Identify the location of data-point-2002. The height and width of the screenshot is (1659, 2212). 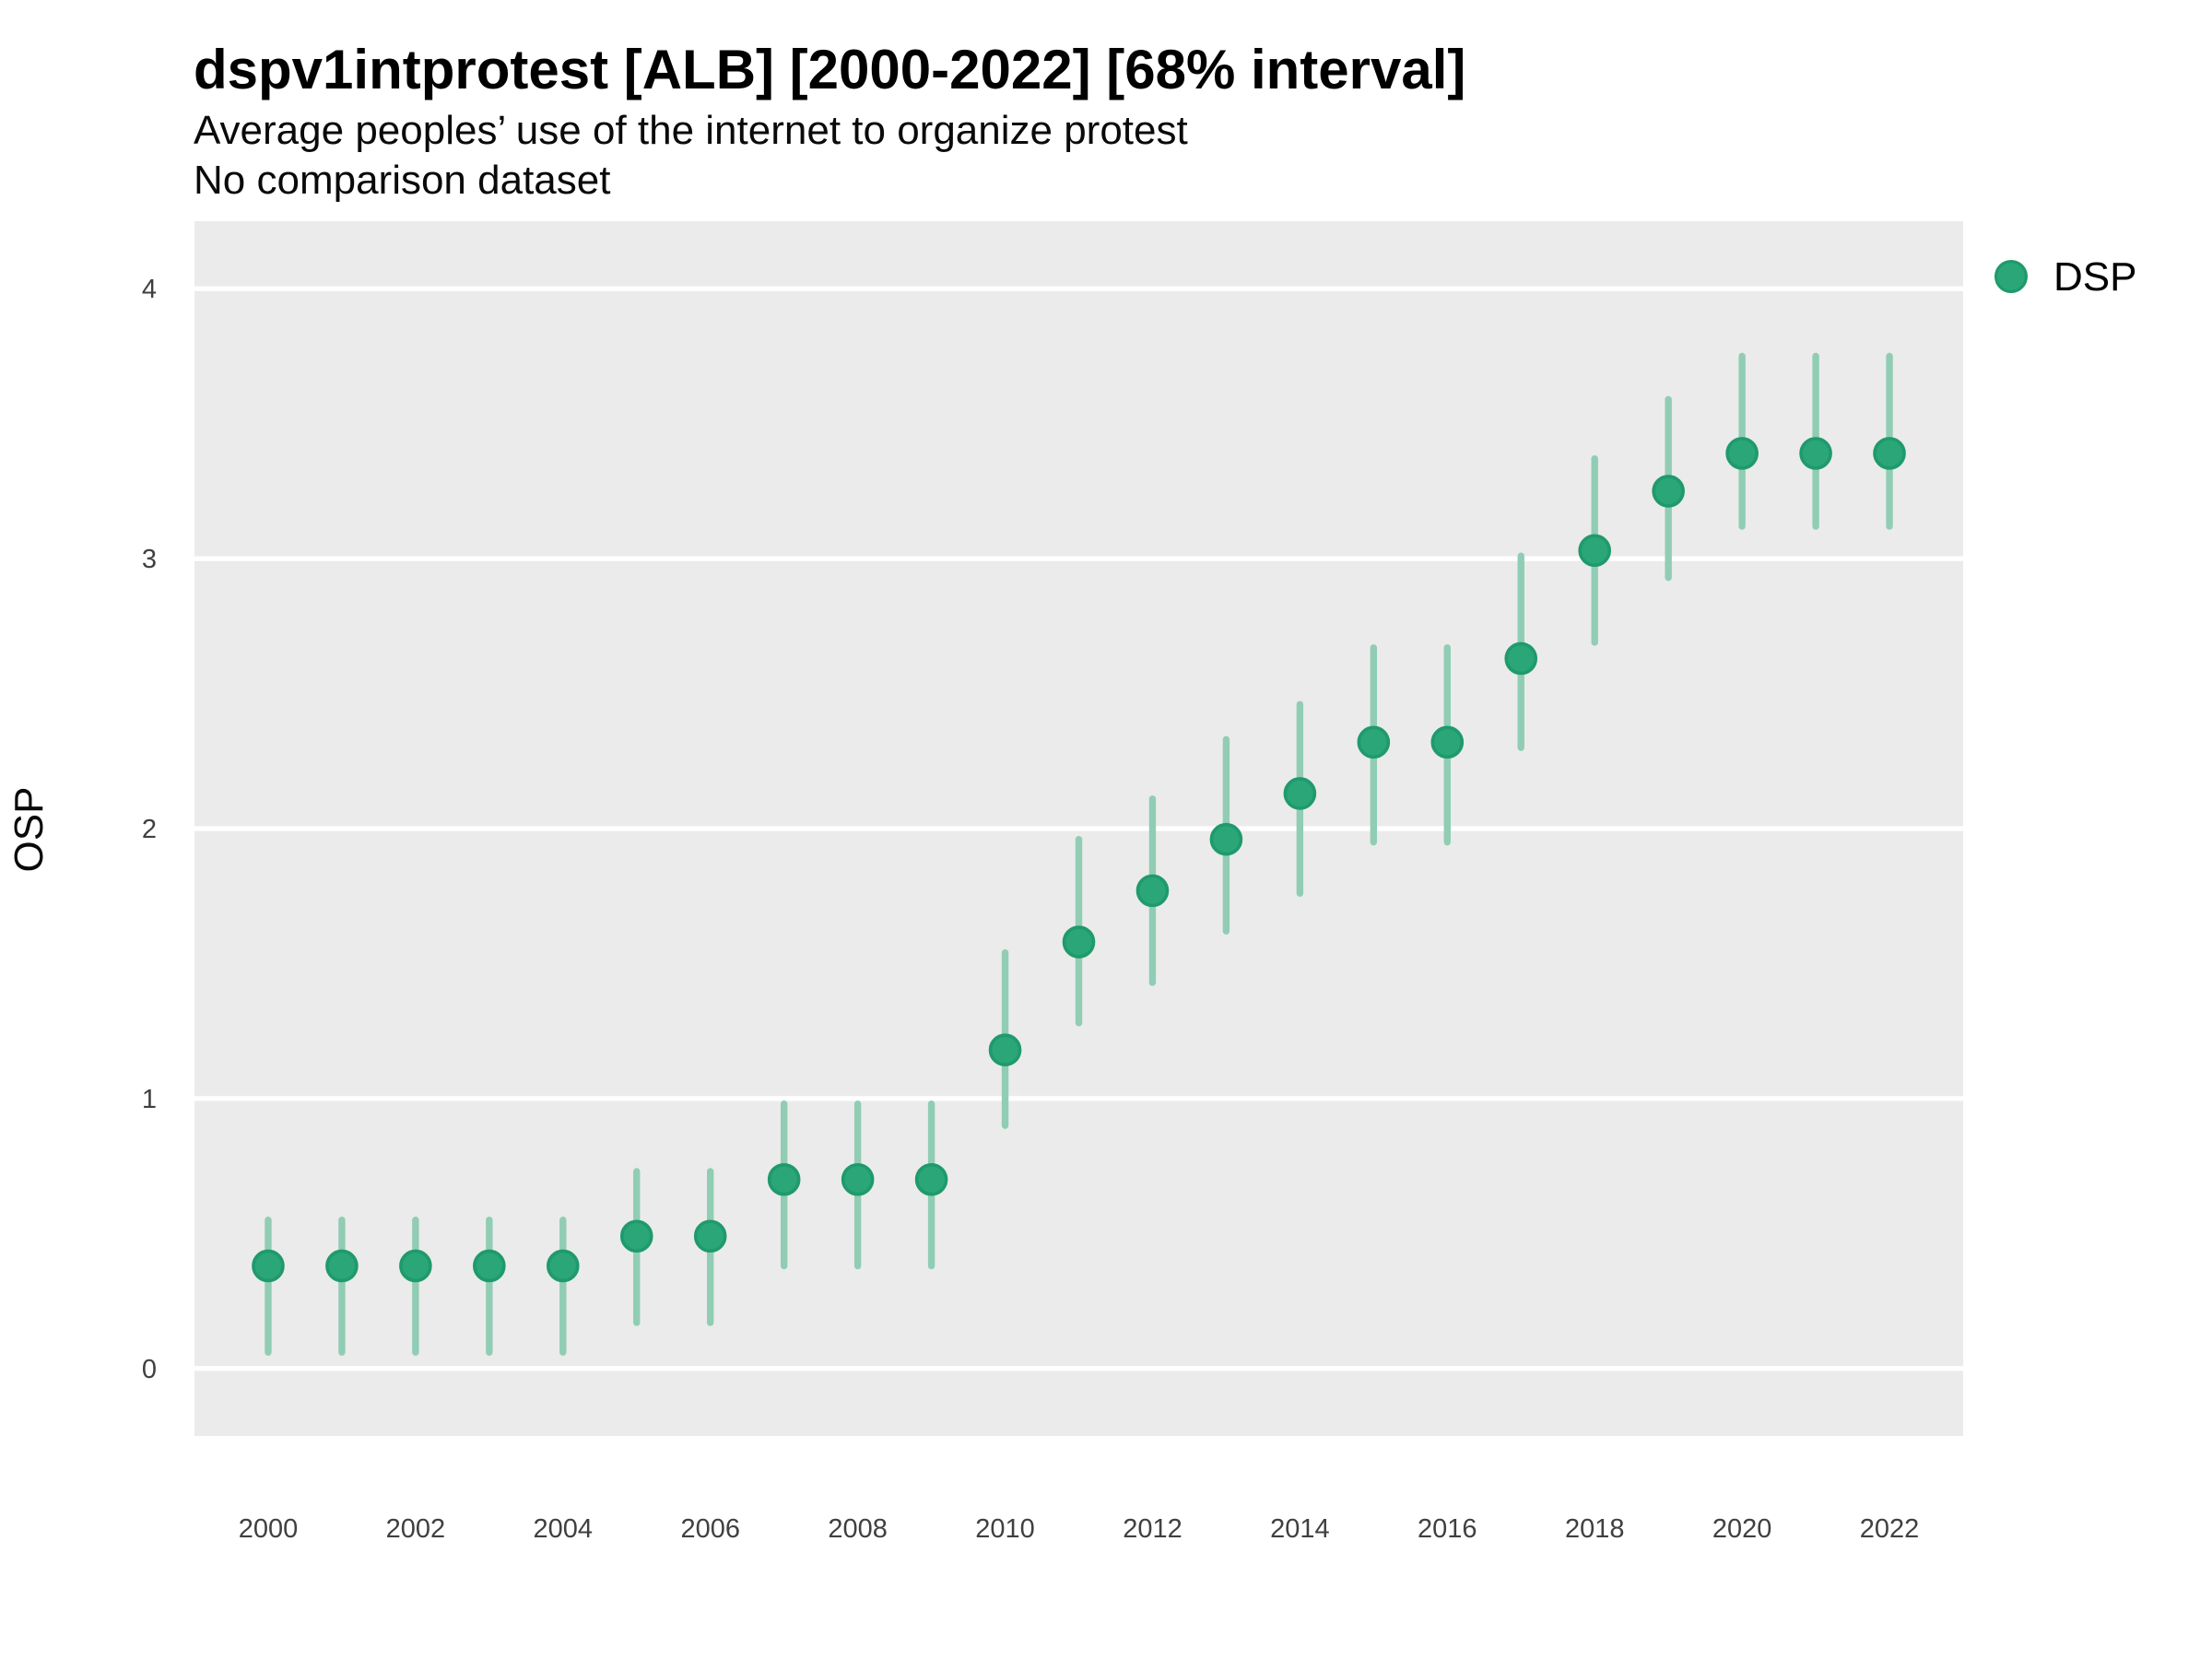
(415, 1266).